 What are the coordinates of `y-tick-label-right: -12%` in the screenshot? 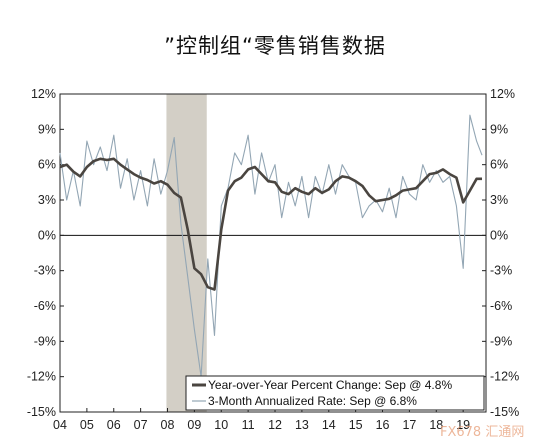 It's located at (504, 377).